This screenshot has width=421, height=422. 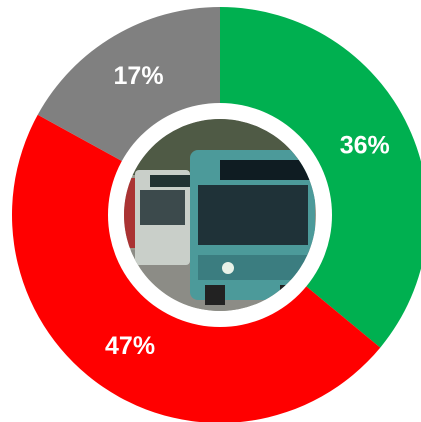 What do you see at coordinates (365, 145) in the screenshot?
I see `data-label: 36%` at bounding box center [365, 145].